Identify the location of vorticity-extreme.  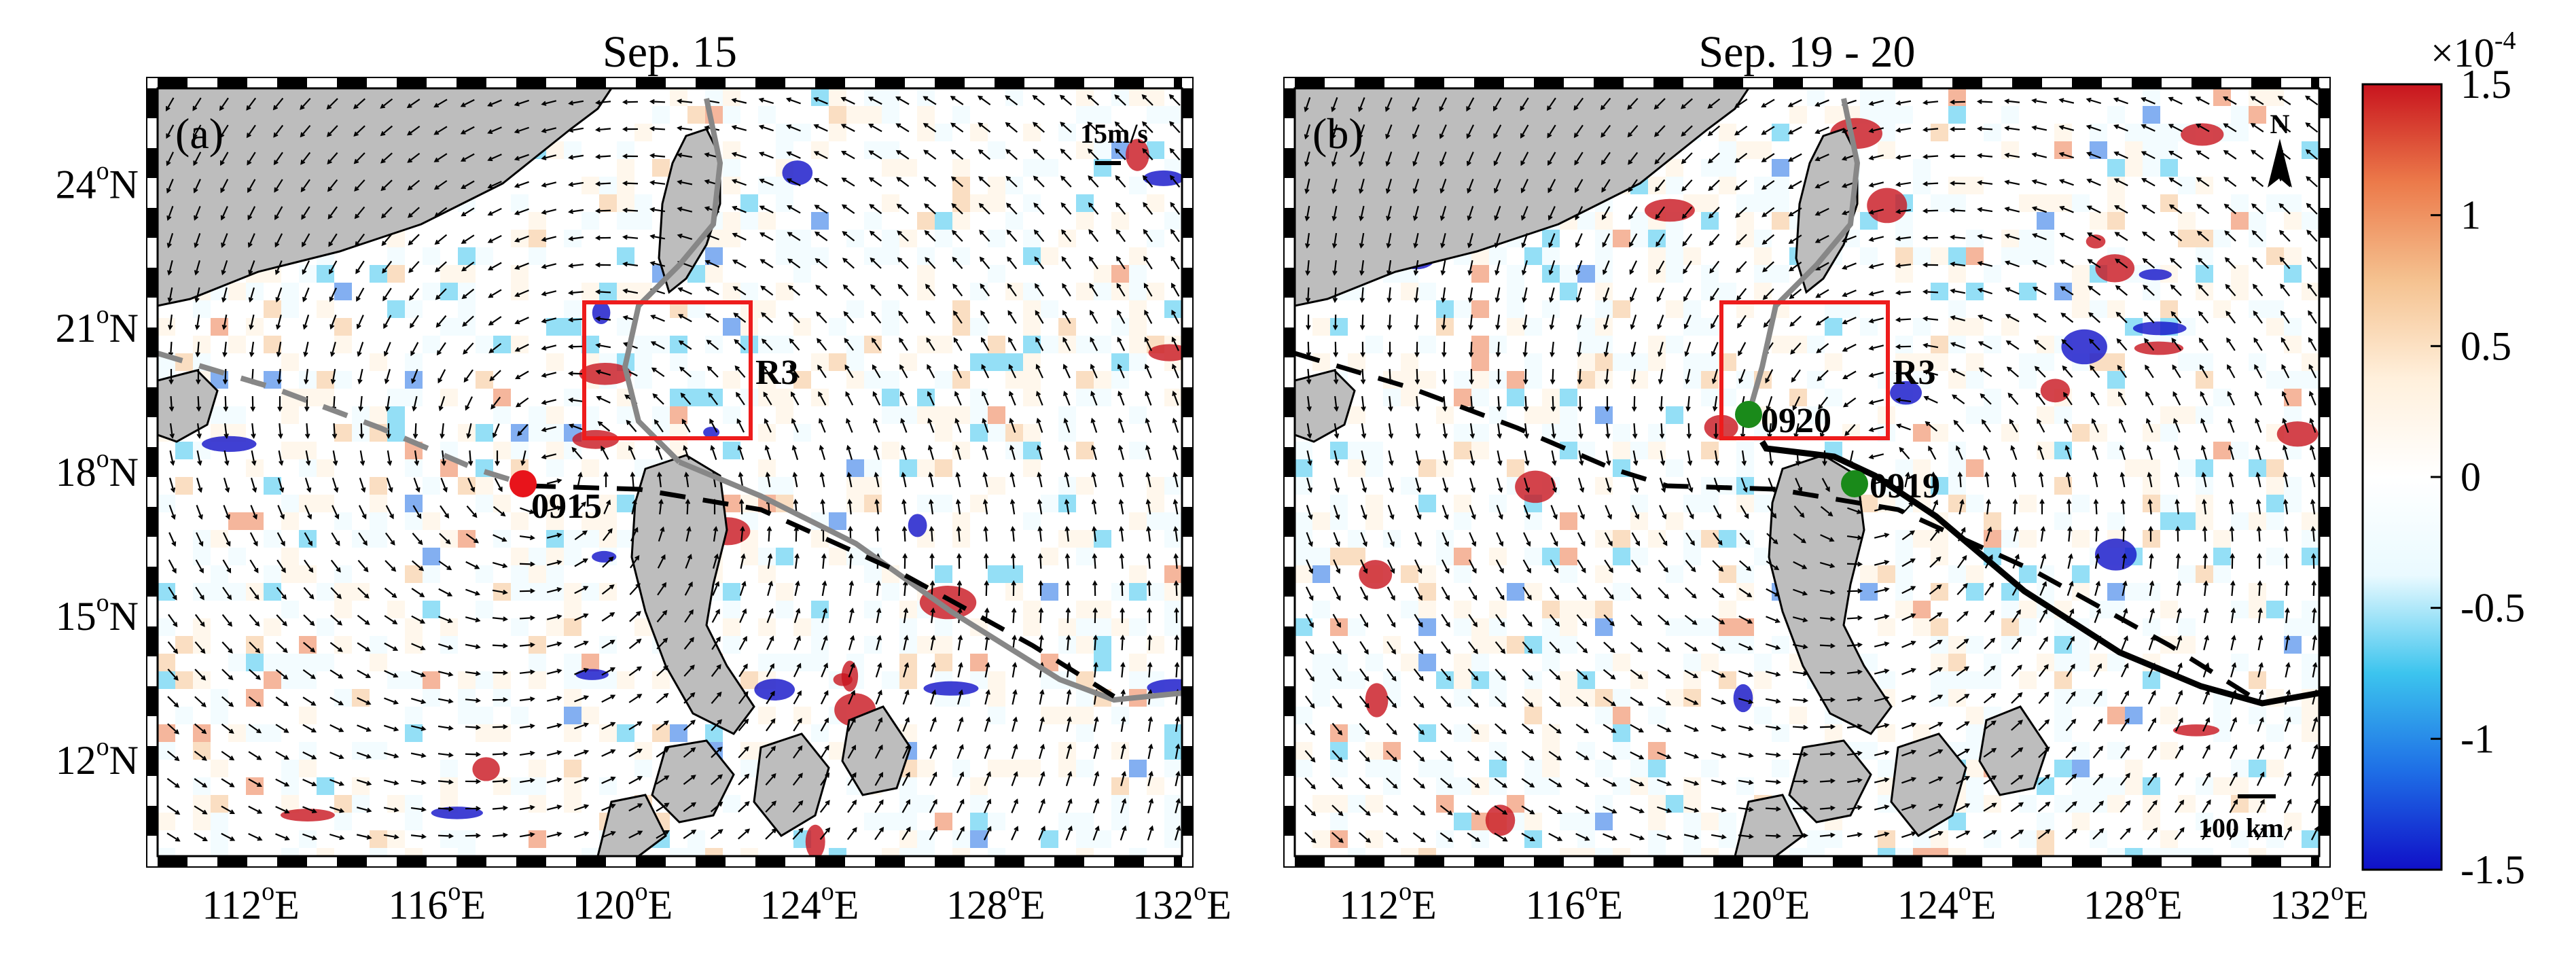
(2203, 134).